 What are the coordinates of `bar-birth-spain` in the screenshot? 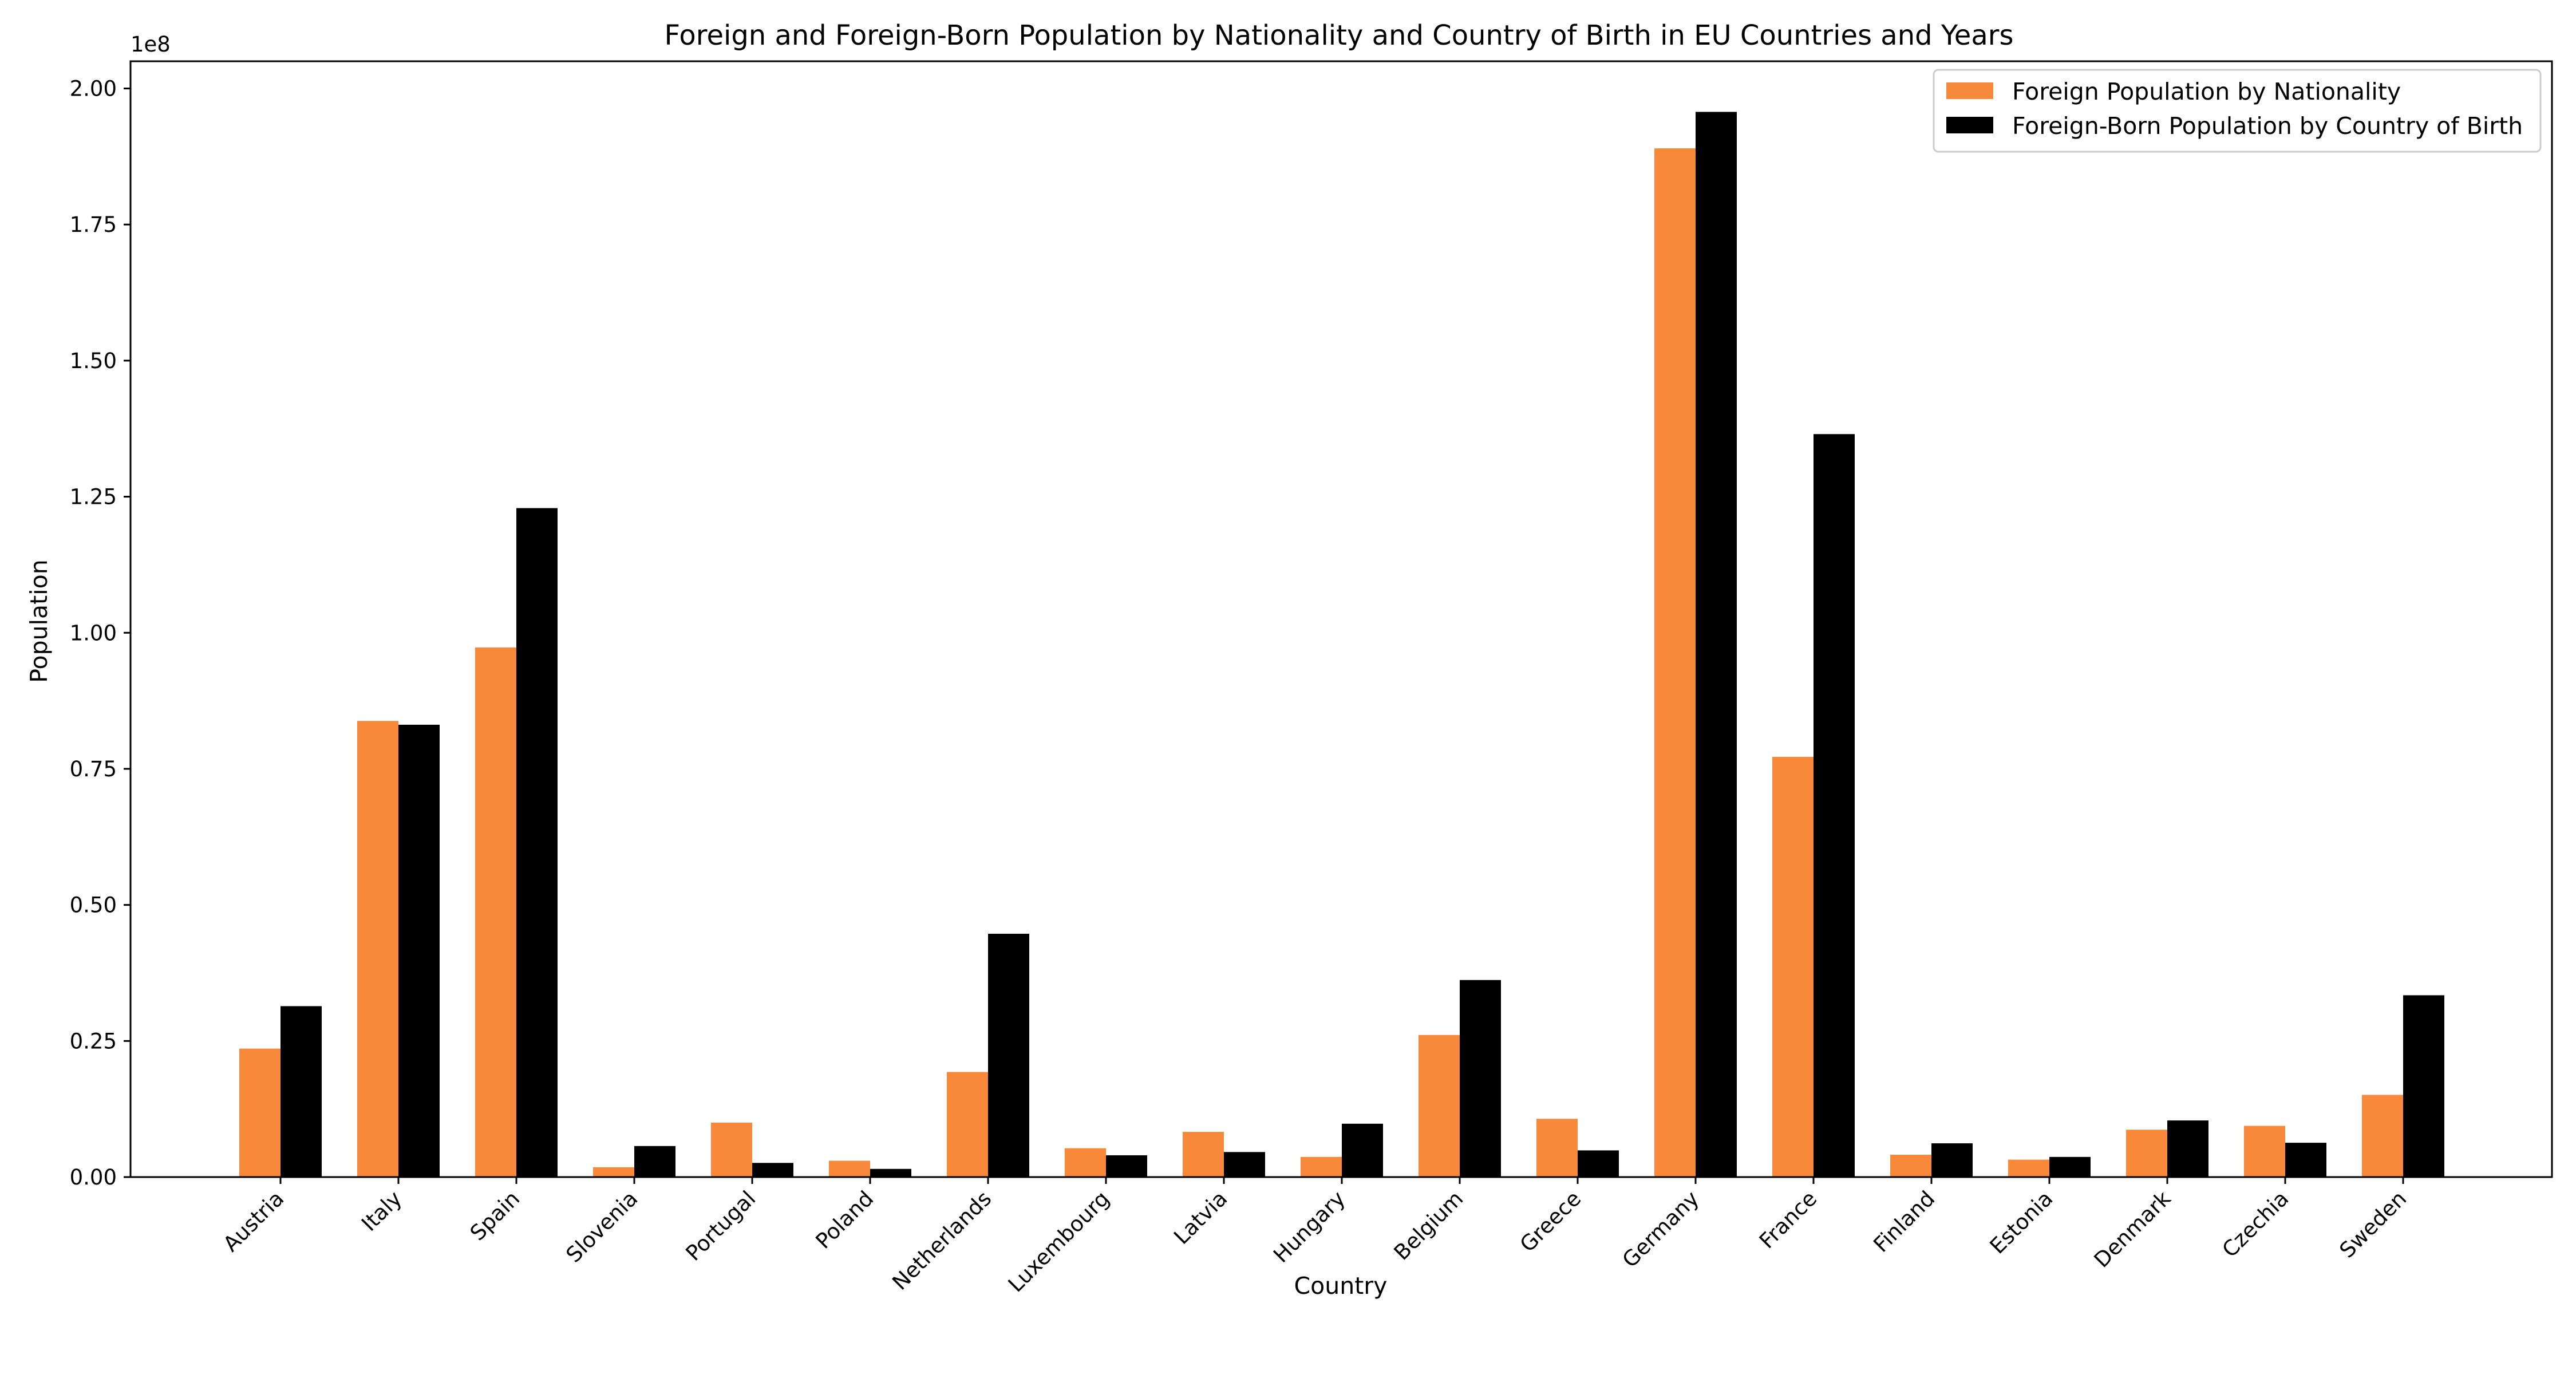 It's located at (537, 842).